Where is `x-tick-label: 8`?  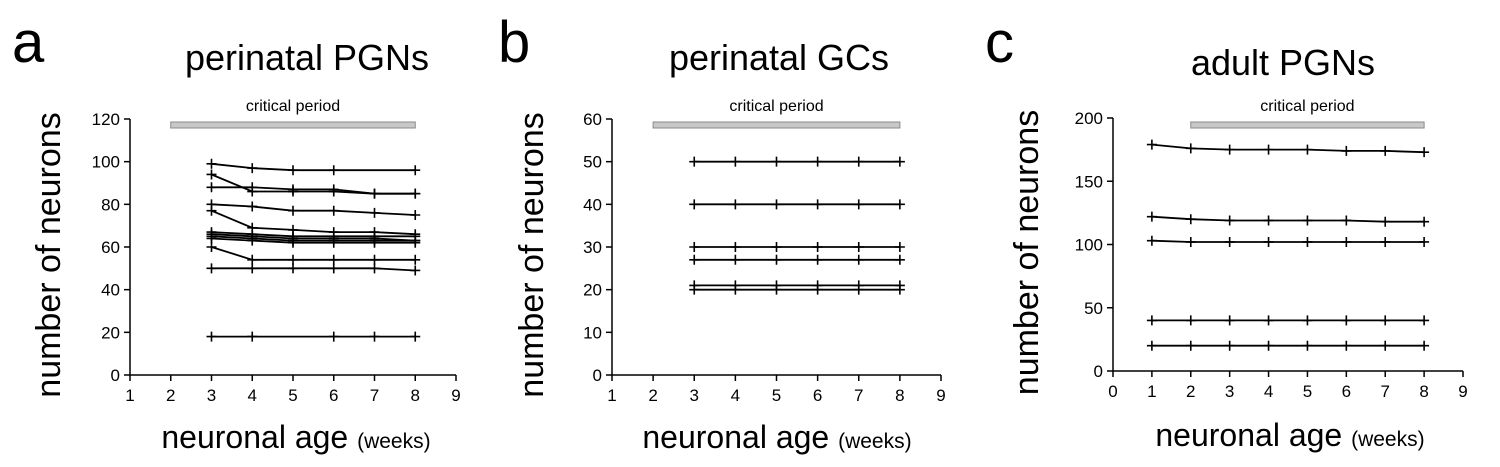
x-tick-label: 8 is located at coordinates (1423, 391).